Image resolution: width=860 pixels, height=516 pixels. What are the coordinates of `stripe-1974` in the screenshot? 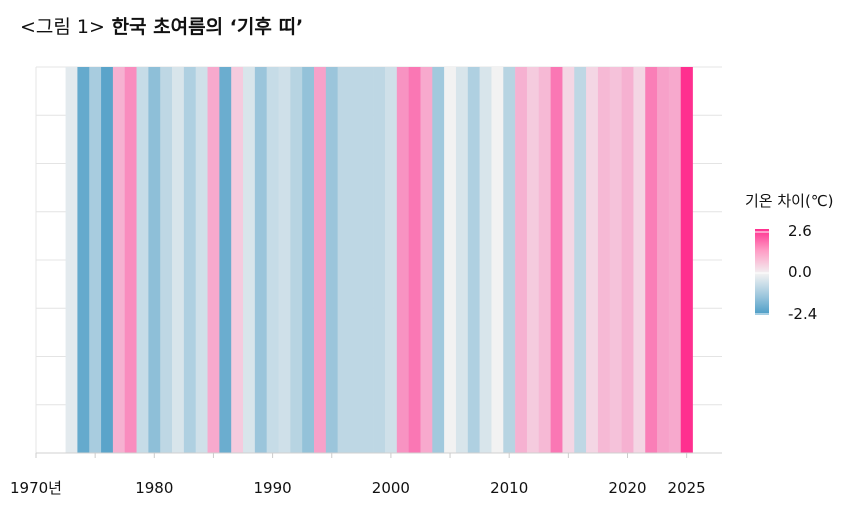 It's located at (83, 260).